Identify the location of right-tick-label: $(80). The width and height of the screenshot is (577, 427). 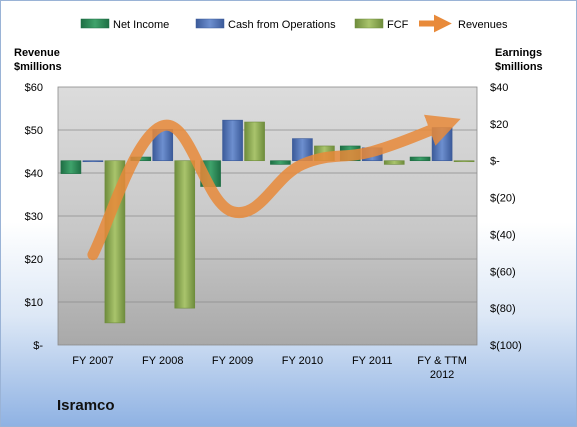
(503, 309).